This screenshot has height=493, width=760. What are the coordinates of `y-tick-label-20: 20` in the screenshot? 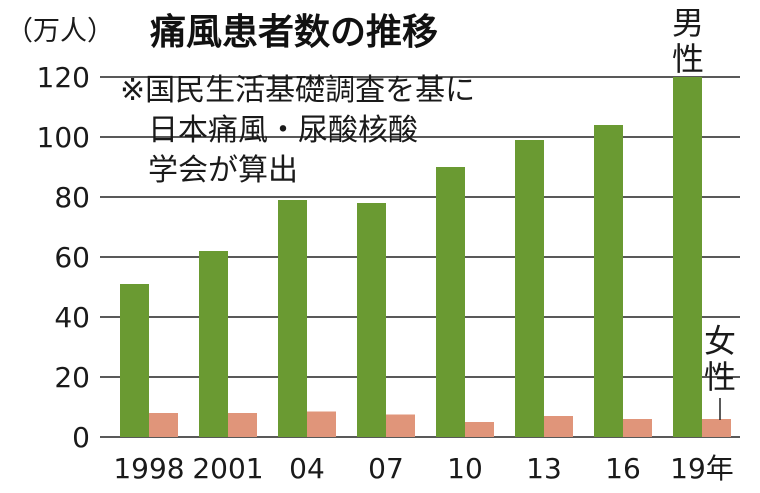 It's located at (72, 377).